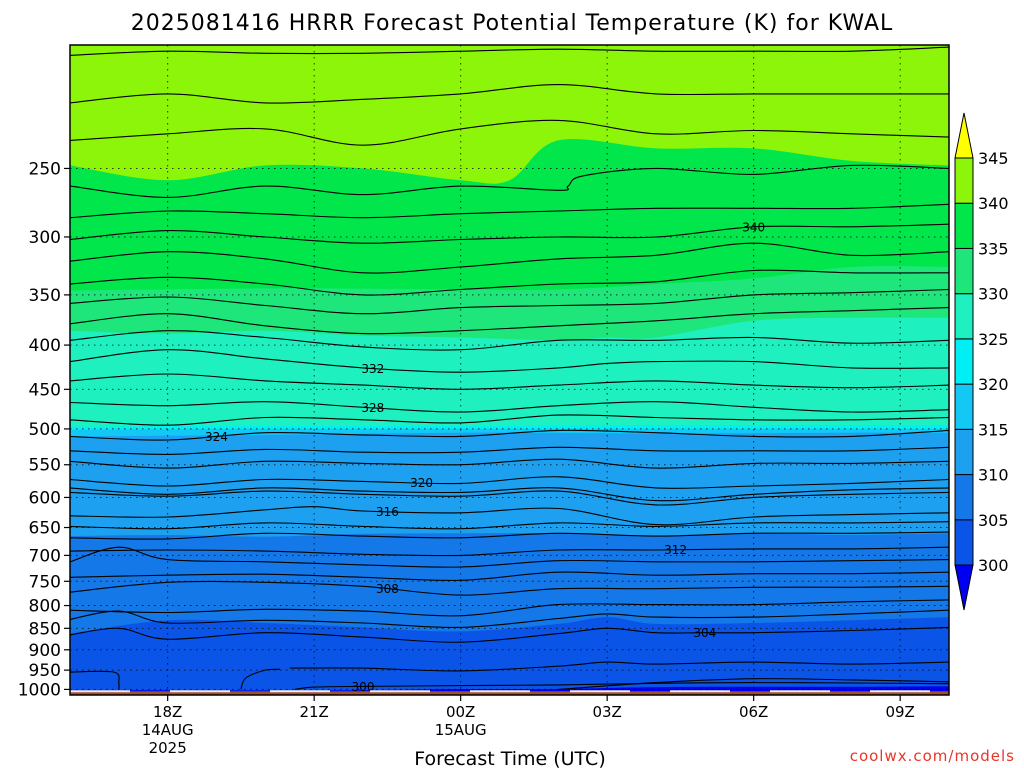 This screenshot has width=1024, height=768. What do you see at coordinates (167, 712) in the screenshot?
I see `xtick-label-2-0: 18Z` at bounding box center [167, 712].